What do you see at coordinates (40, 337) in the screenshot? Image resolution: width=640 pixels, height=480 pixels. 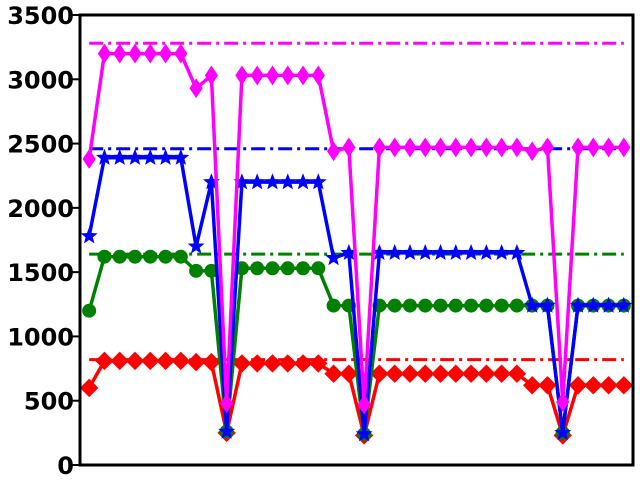 I see `y-tick-label: 1000` at bounding box center [40, 337].